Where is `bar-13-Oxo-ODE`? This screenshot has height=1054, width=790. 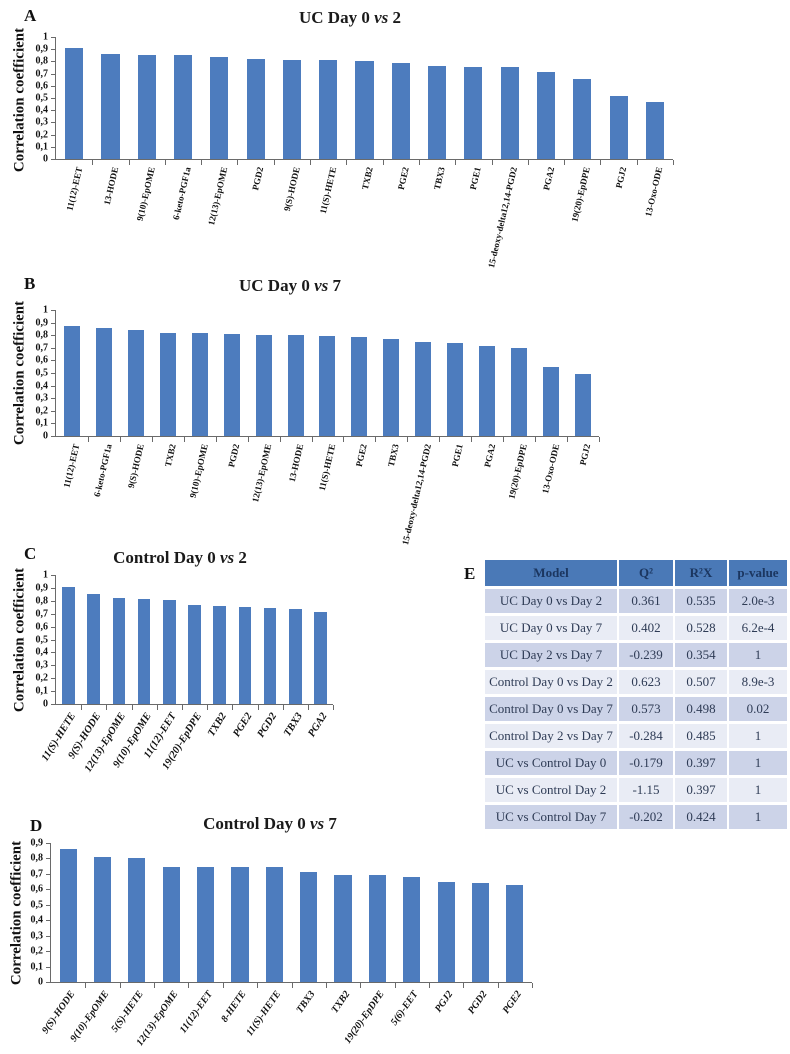 bar-13-Oxo-ODE is located at coordinates (654, 130).